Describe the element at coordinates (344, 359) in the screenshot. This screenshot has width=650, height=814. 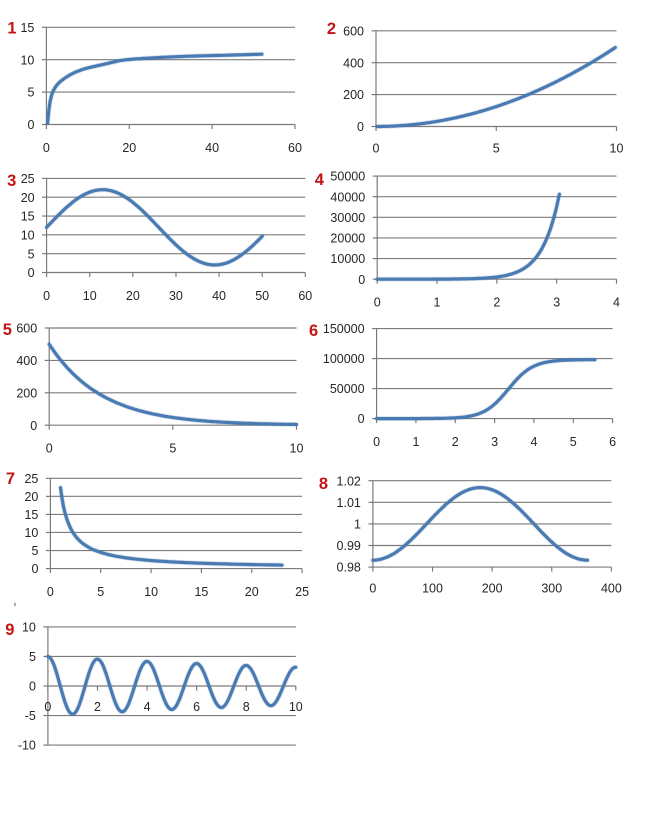
I see `svg-text: 100000` at that location.